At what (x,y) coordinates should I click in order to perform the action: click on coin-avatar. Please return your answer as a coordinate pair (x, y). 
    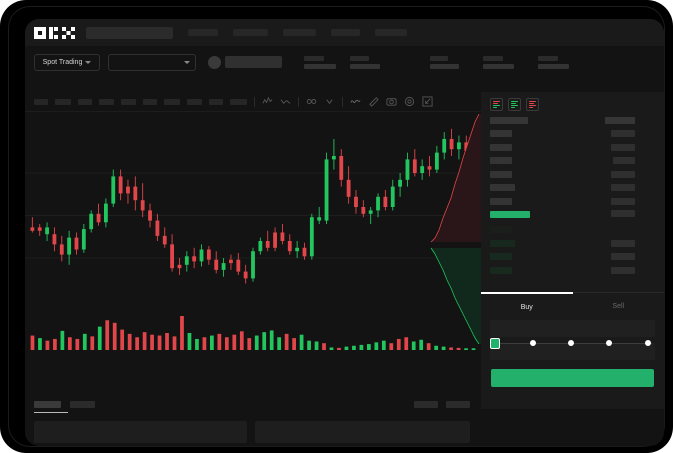
    Looking at the image, I should click on (214, 62).